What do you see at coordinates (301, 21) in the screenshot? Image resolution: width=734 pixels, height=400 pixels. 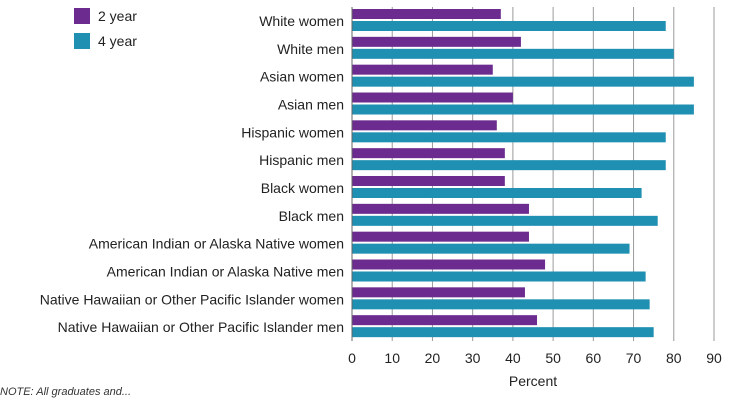 I see `category-label: White women` at bounding box center [301, 21].